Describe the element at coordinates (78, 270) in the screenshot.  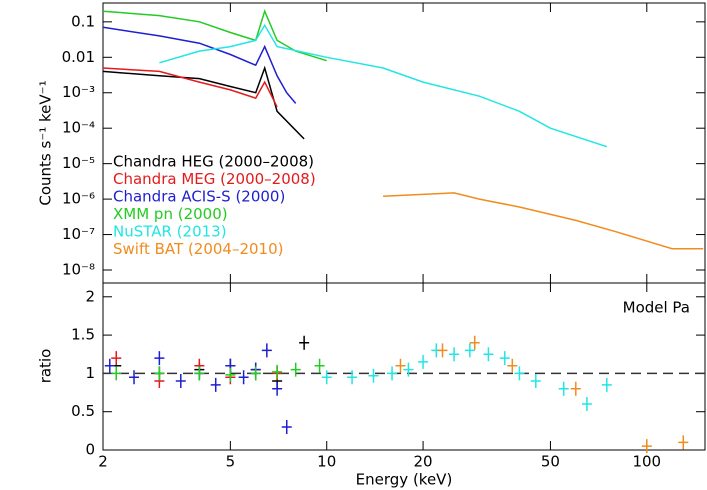
I see `y-tick-label: 10⁻⁸` at that location.